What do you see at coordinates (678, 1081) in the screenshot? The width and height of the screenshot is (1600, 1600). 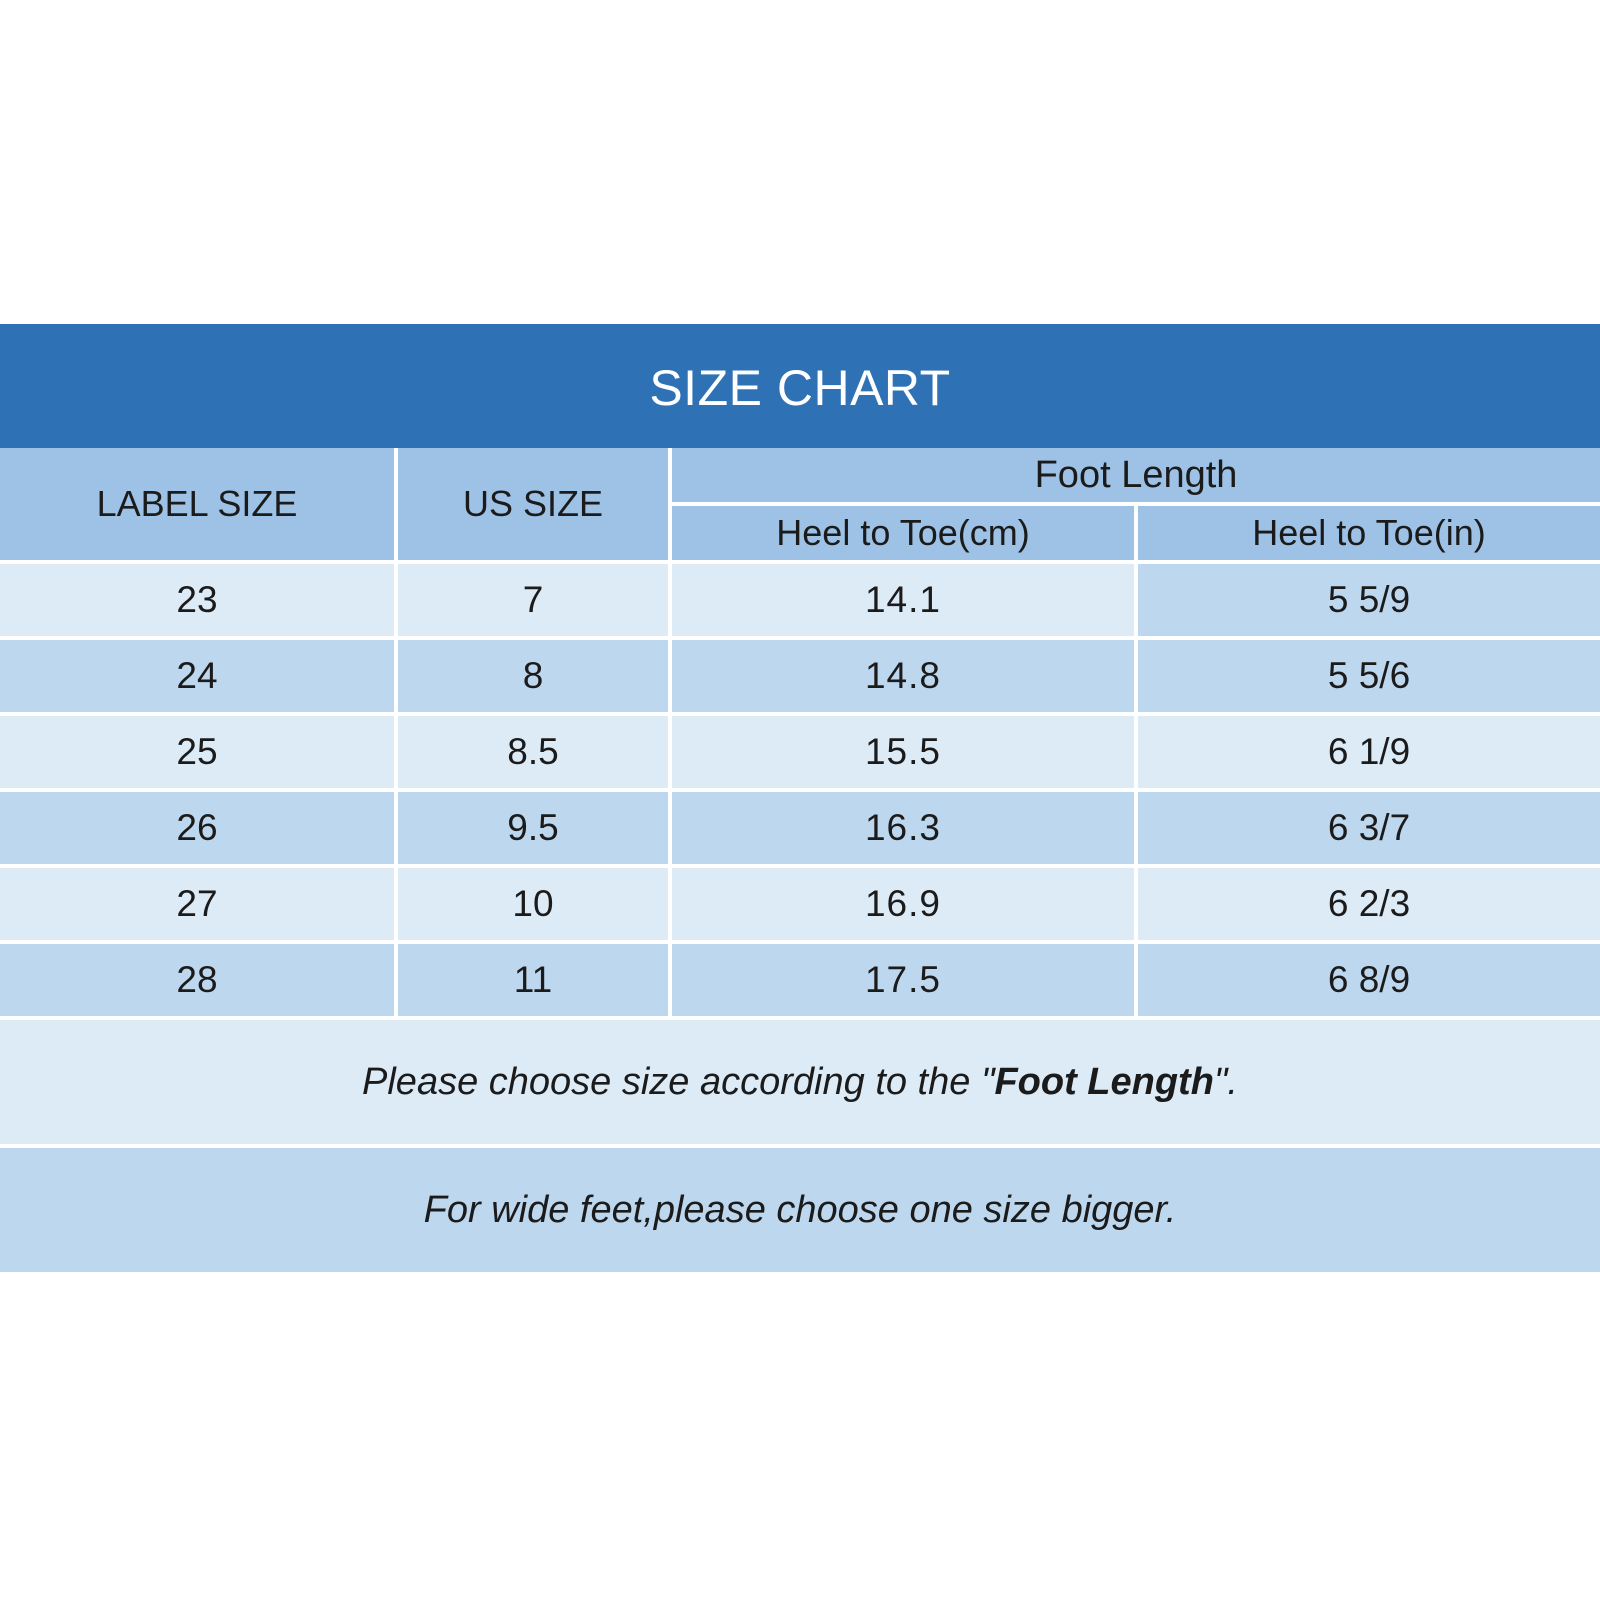 I see `note-prefix: Please choose size according to the "` at bounding box center [678, 1081].